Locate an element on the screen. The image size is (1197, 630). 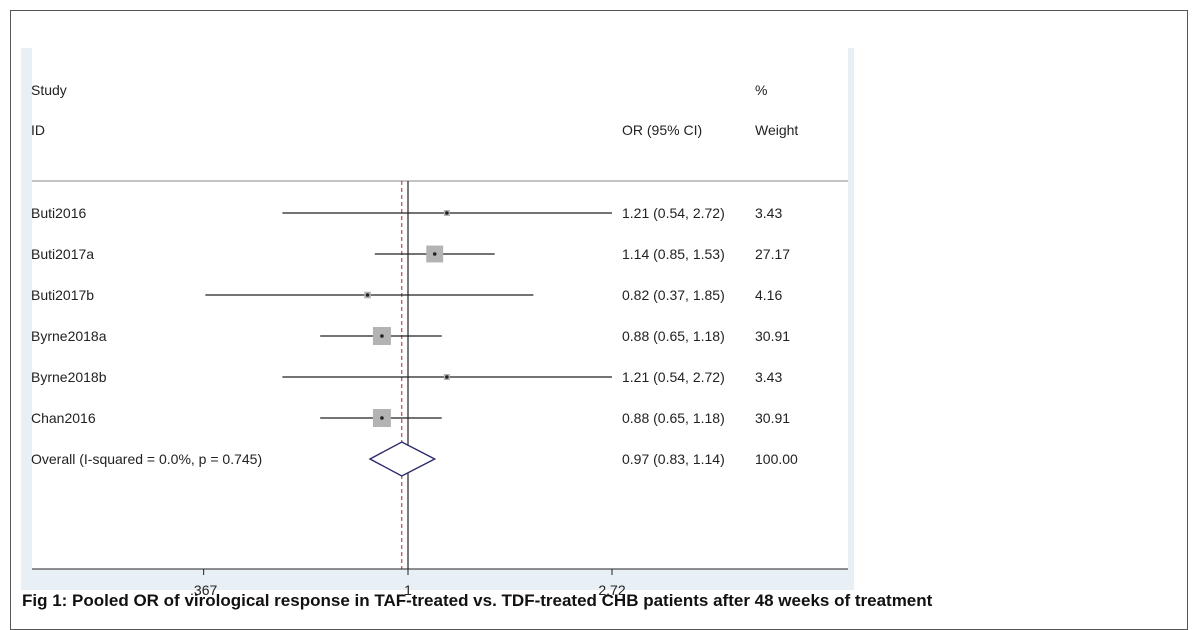
overall-diamond is located at coordinates (402, 459).